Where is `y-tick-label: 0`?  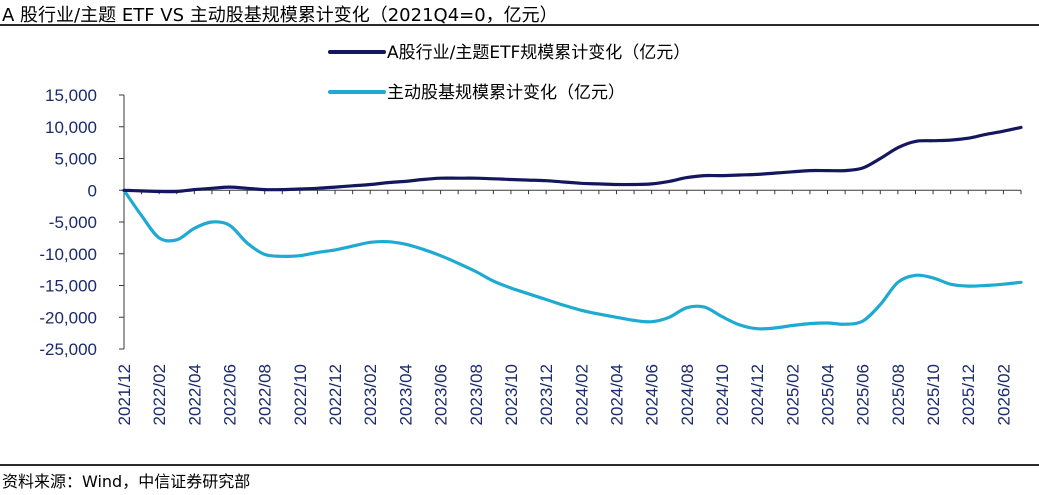 y-tick-label: 0 is located at coordinates (92, 190).